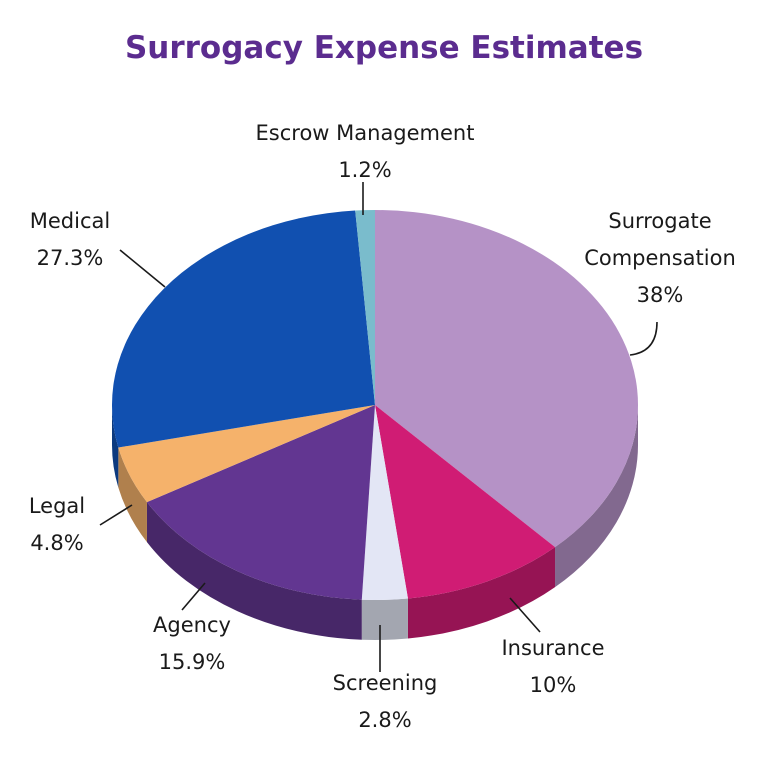 This screenshot has width=768, height=768. Describe the element at coordinates (192, 662) in the screenshot. I see `value-label: 15.9%` at that location.